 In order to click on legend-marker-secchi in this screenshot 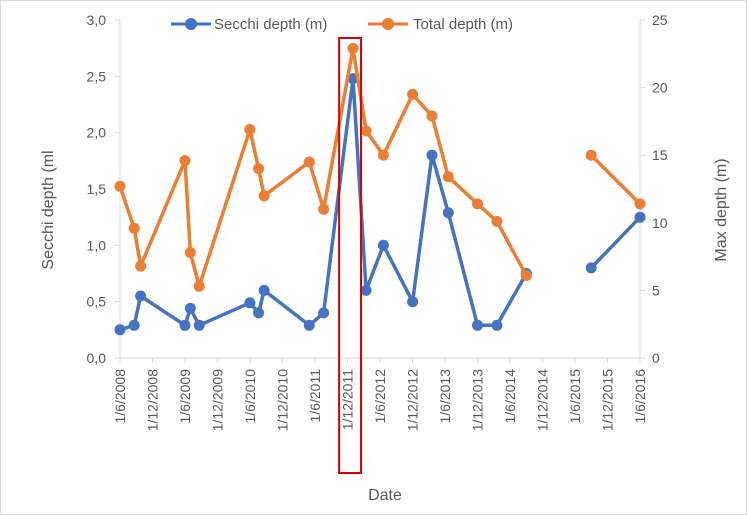, I will do `click(191, 24)`.